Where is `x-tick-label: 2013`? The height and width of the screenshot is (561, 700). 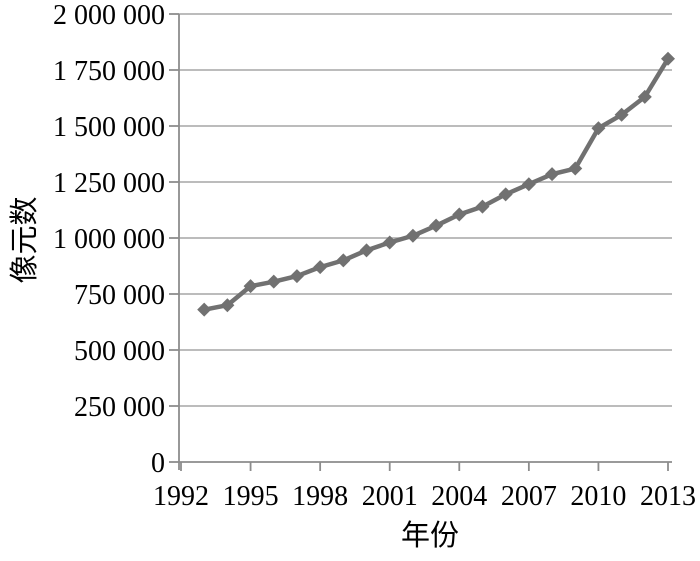
x-tick-label: 2013 is located at coordinates (668, 496).